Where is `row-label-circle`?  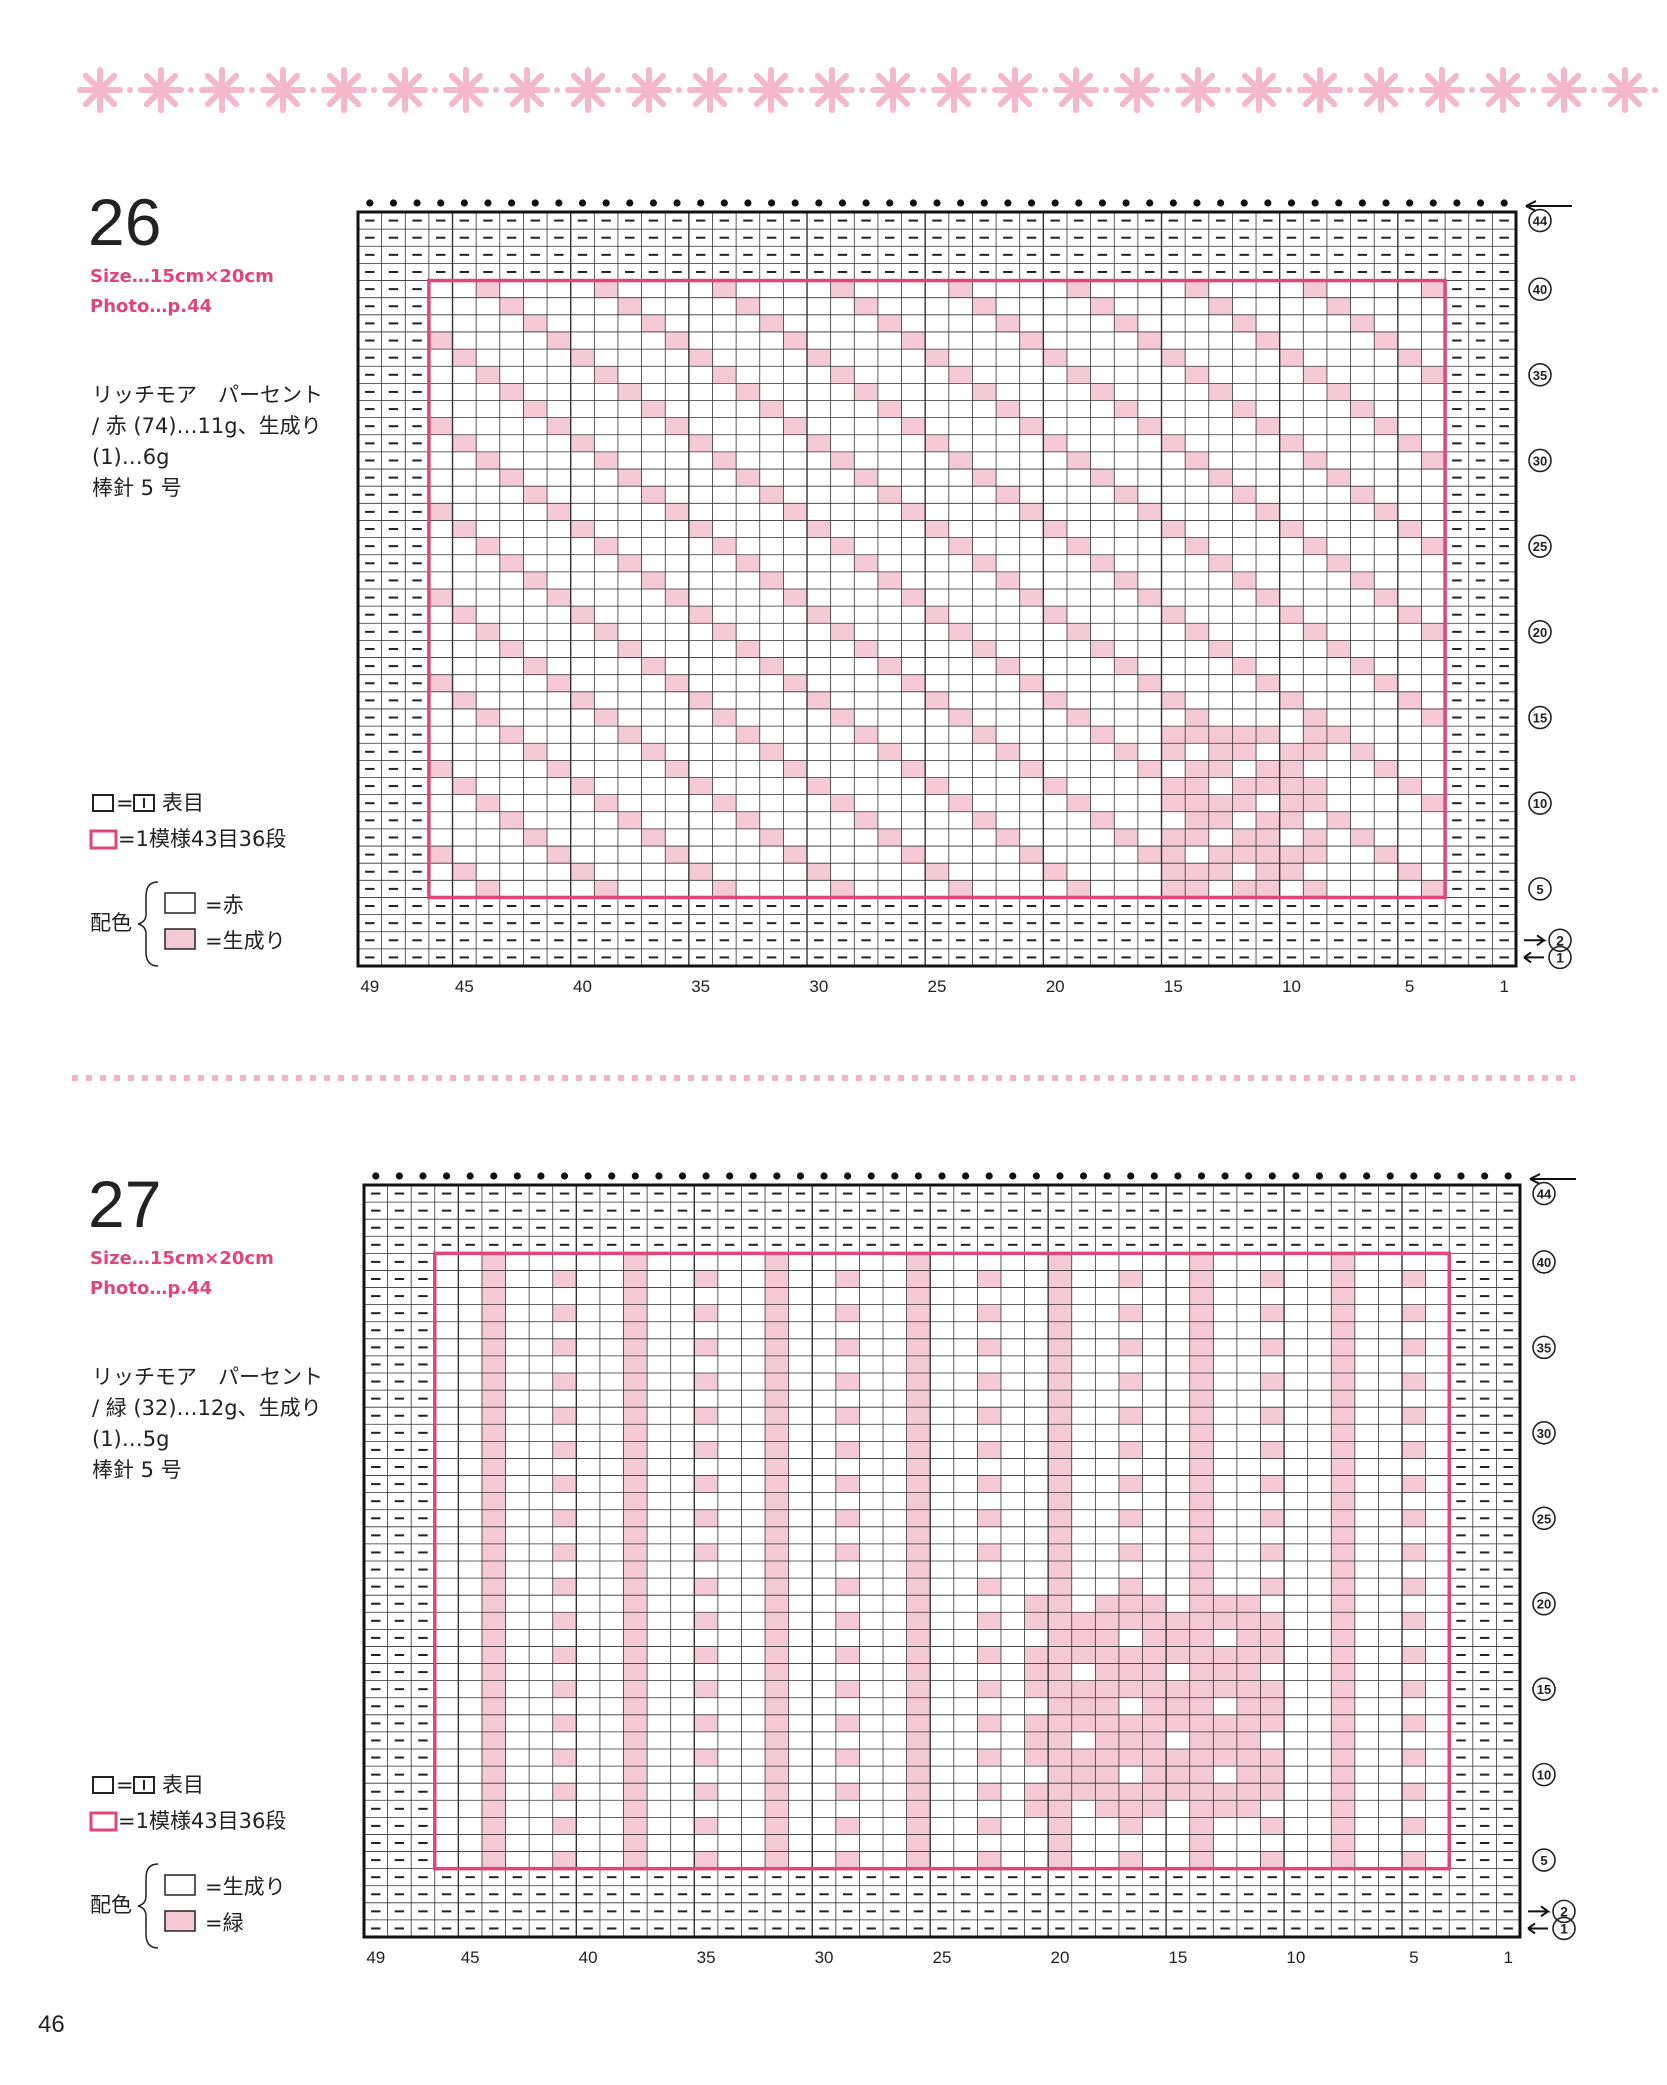
row-label-circle is located at coordinates (1564, 1911).